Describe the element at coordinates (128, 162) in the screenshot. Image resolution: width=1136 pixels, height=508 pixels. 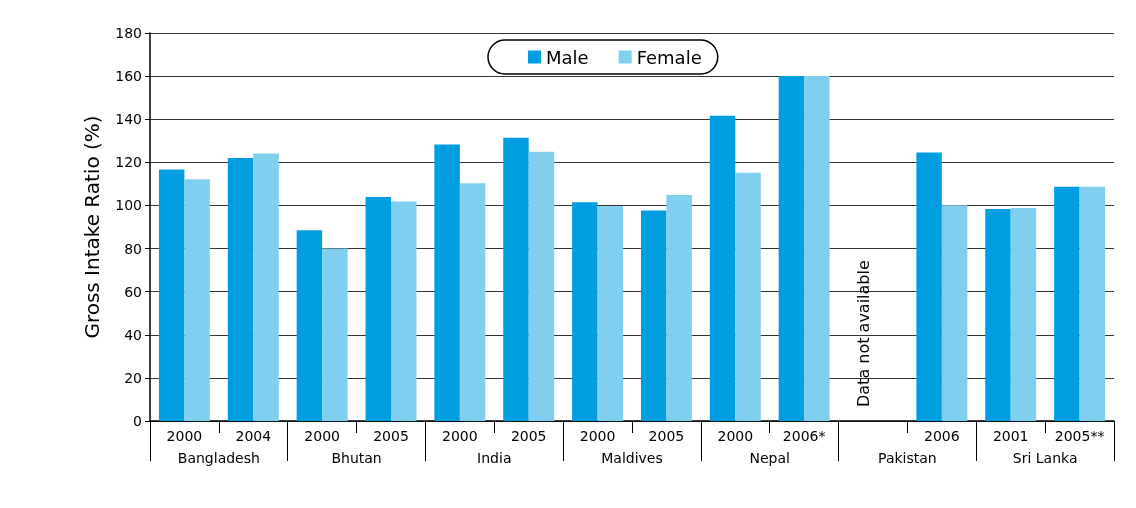
I see `y-tick-label: 120` at that location.